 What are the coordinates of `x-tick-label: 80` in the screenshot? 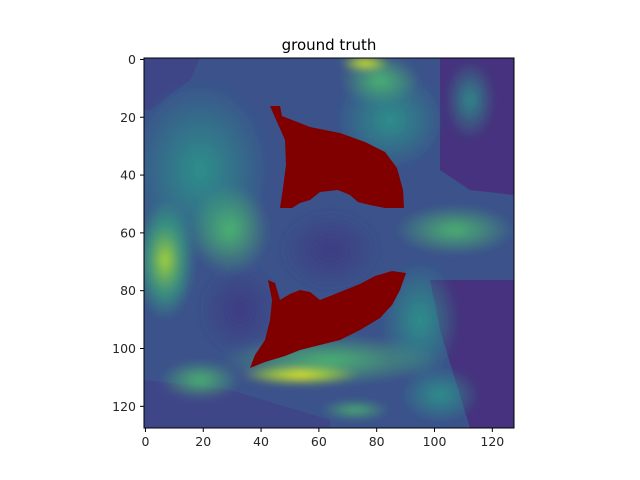 It's located at (377, 441).